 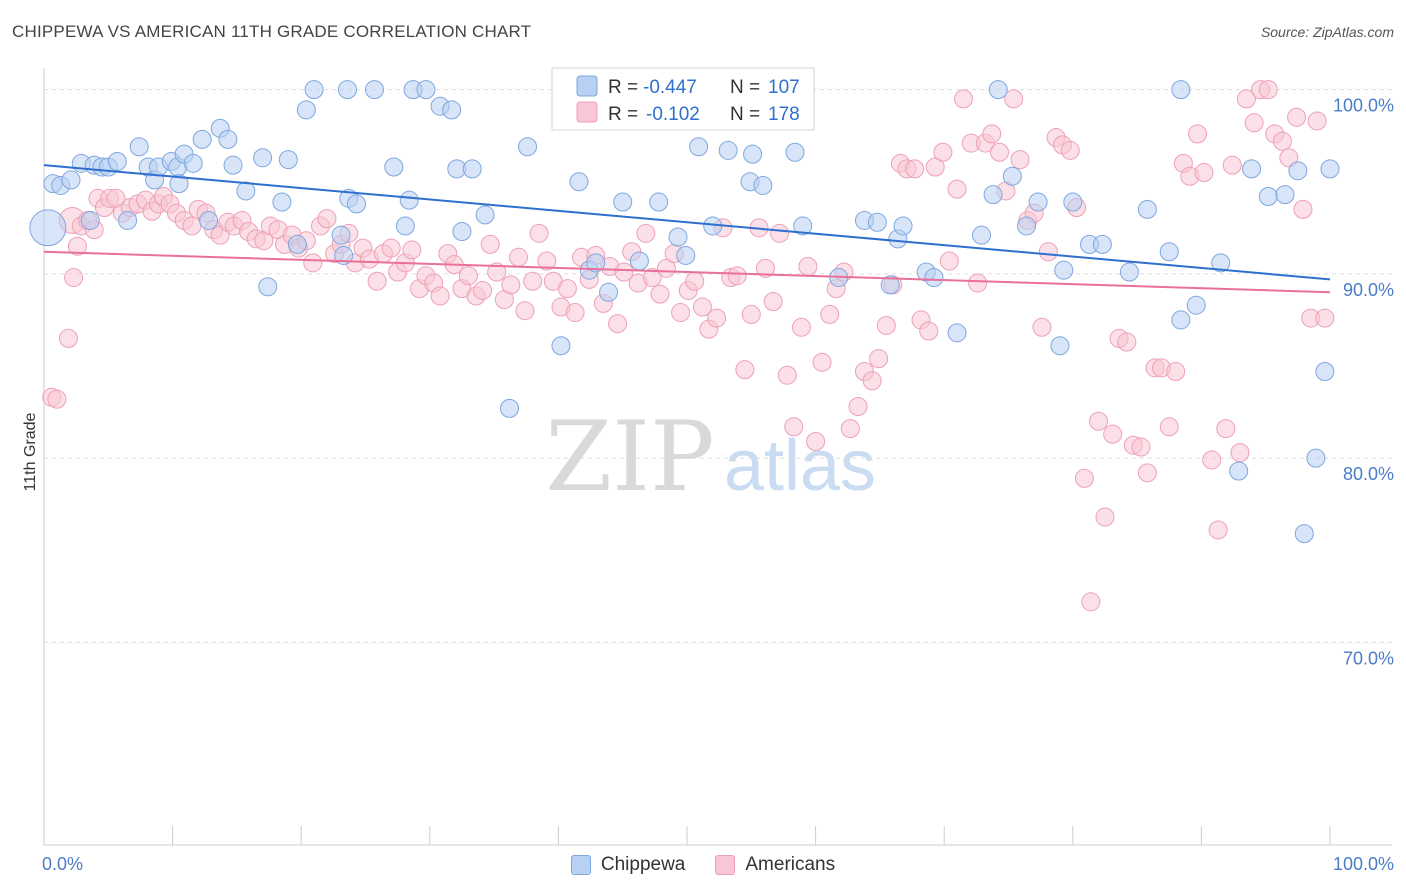 I want to click on legend-item-americans: Americans, so click(x=775, y=865).